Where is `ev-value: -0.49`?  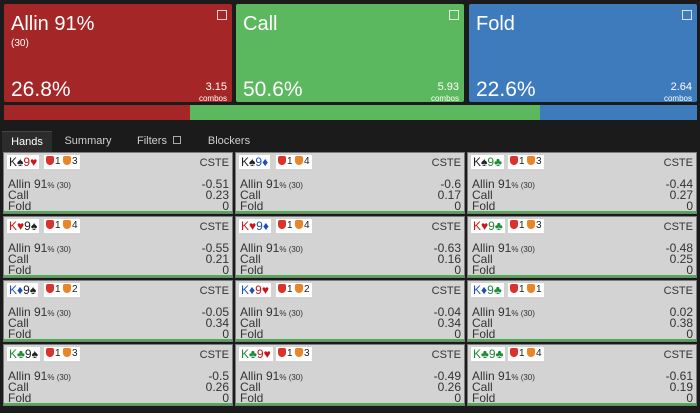
ev-value: -0.49 is located at coordinates (447, 376).